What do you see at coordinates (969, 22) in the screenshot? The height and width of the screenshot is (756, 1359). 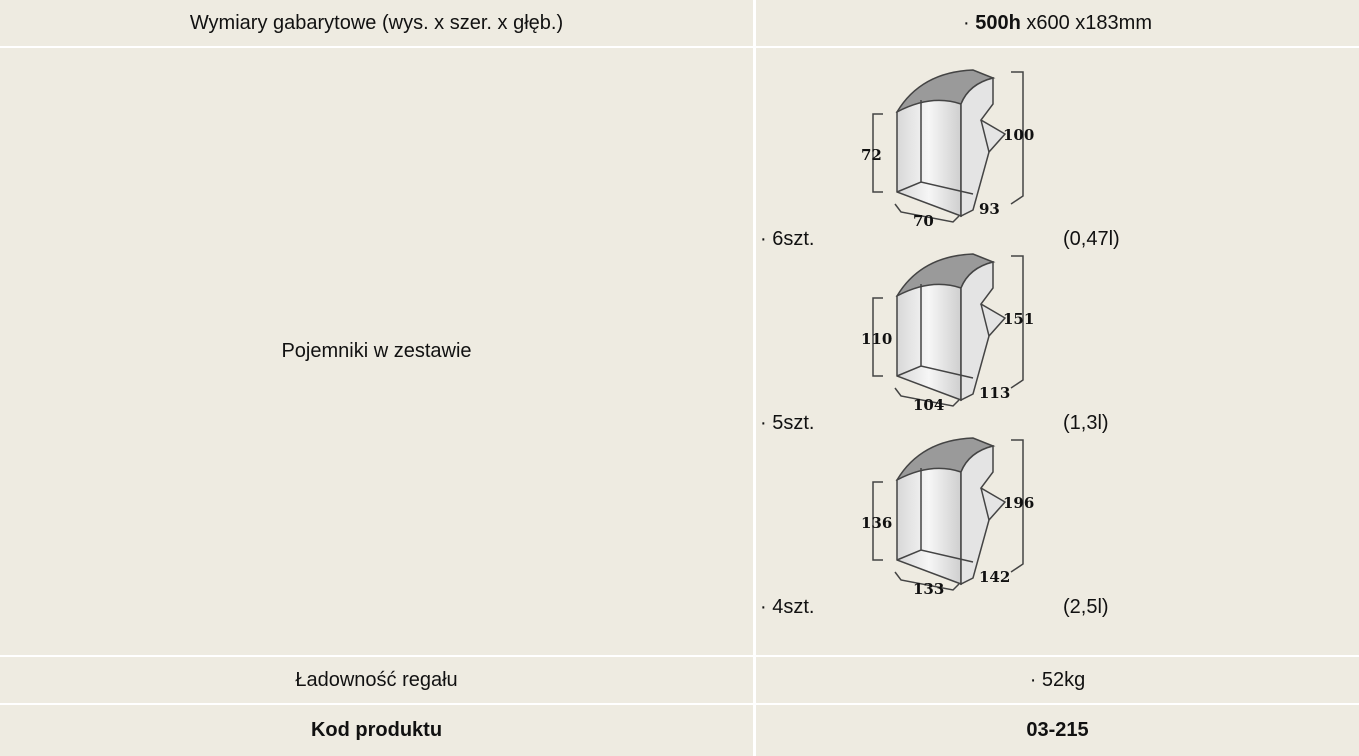 I see `prefix: ·` at bounding box center [969, 22].